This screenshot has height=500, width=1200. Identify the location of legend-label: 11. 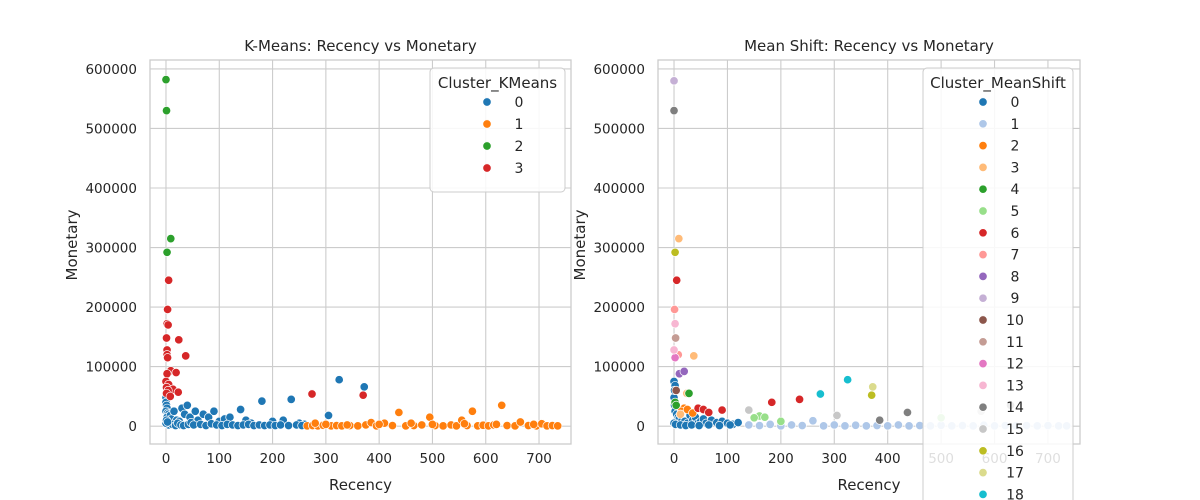
(1015, 343).